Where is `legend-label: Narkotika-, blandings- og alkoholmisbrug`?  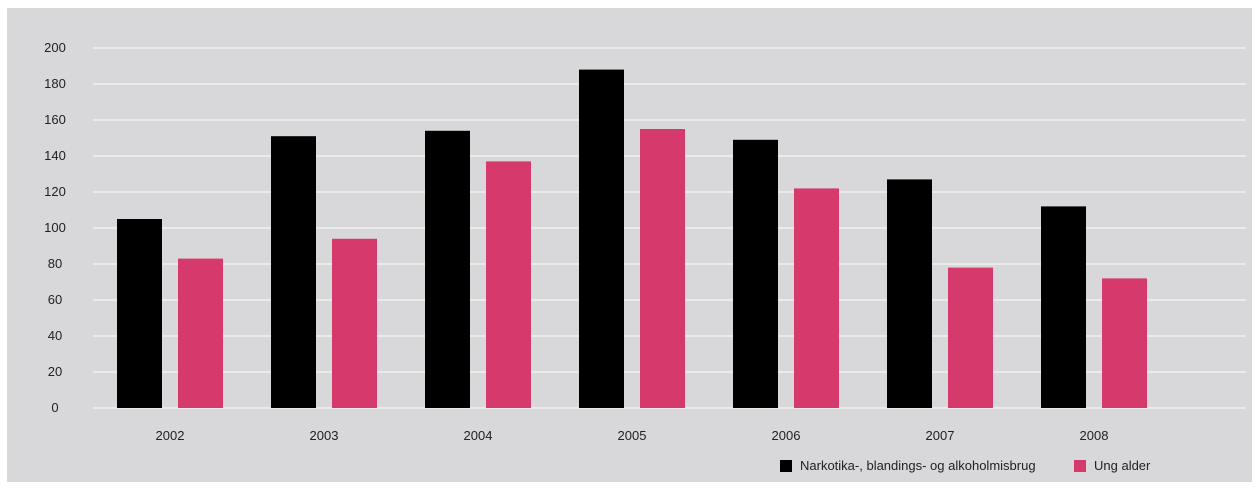
legend-label: Narkotika-, blandings- og alkoholmisbrug is located at coordinates (918, 465).